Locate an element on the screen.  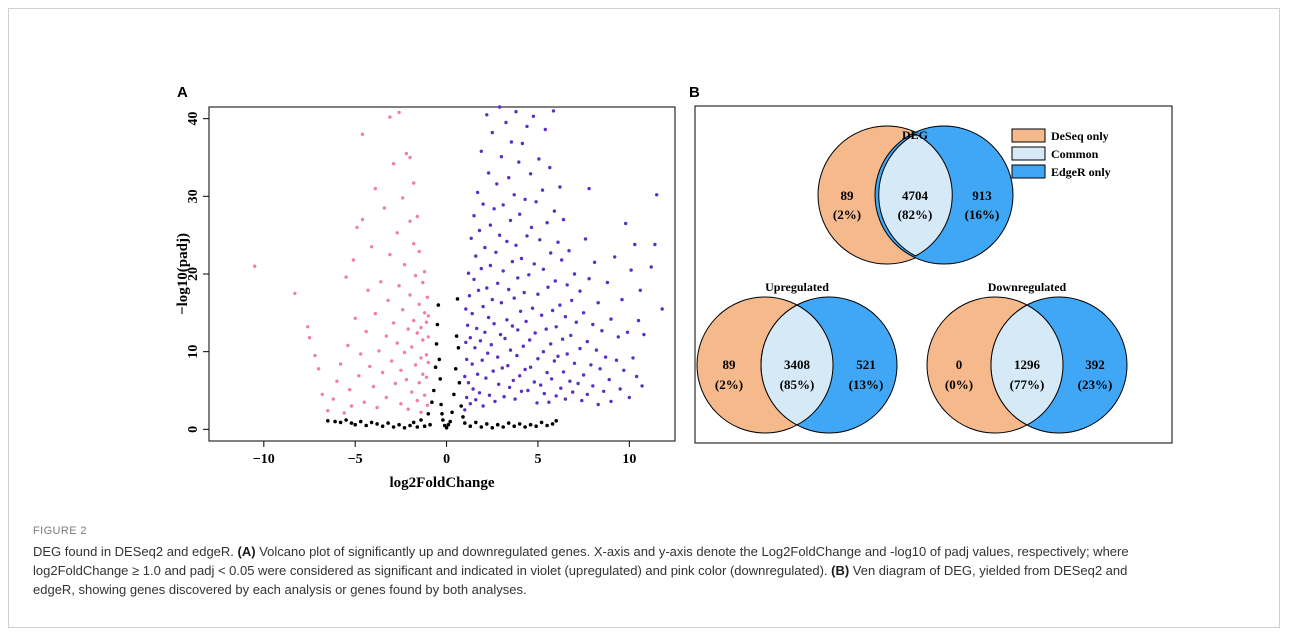
venn-deg-common-count: 4704 is located at coordinates (915, 195).